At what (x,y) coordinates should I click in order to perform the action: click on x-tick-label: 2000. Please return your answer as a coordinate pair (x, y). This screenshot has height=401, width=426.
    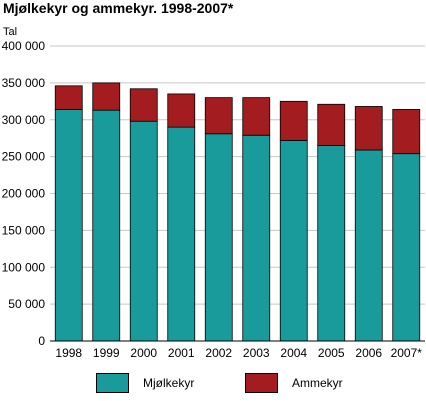
    Looking at the image, I should click on (143, 353).